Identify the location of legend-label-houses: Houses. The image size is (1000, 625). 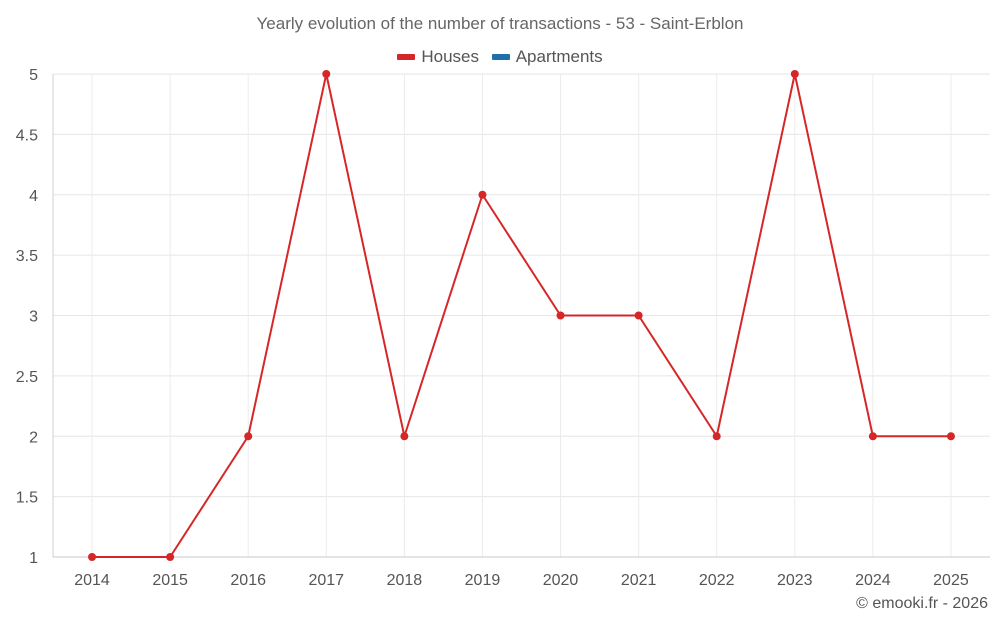
(450, 56).